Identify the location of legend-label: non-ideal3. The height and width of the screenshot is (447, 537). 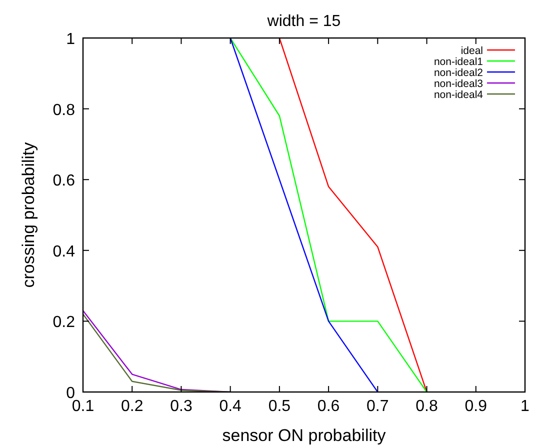
(459, 84).